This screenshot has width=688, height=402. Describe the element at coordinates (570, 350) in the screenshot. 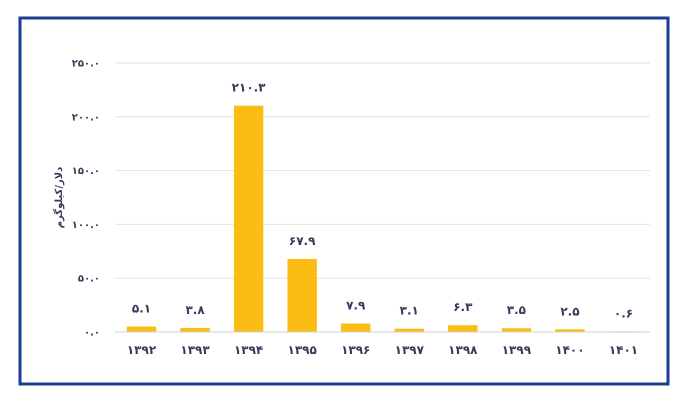

I see `x-tick-label: ۱۴۰۰` at that location.